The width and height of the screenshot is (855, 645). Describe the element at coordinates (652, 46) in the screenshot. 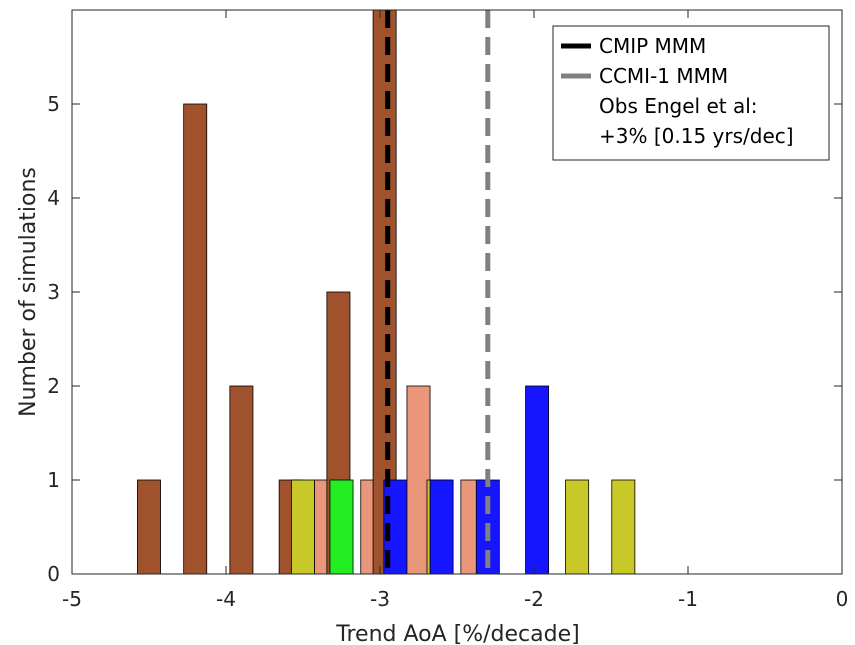

I see `legend-entry: CMIP MMM` at that location.